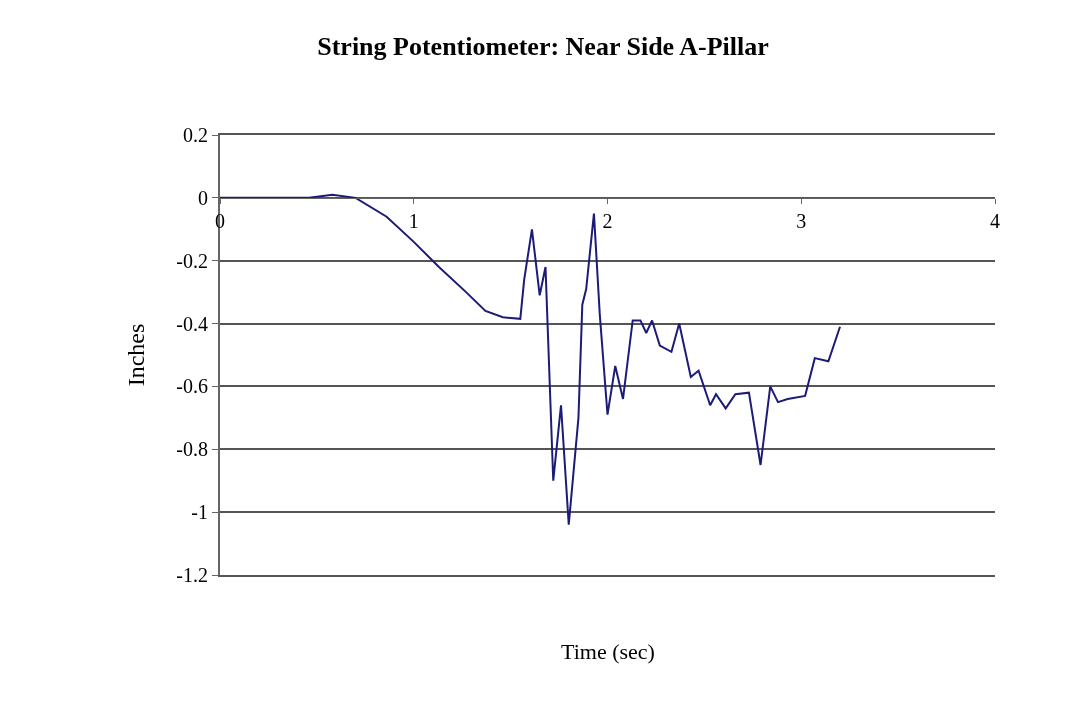 The width and height of the screenshot is (1086, 713). I want to click on y-tick-label: -0.2, so click(192, 260).